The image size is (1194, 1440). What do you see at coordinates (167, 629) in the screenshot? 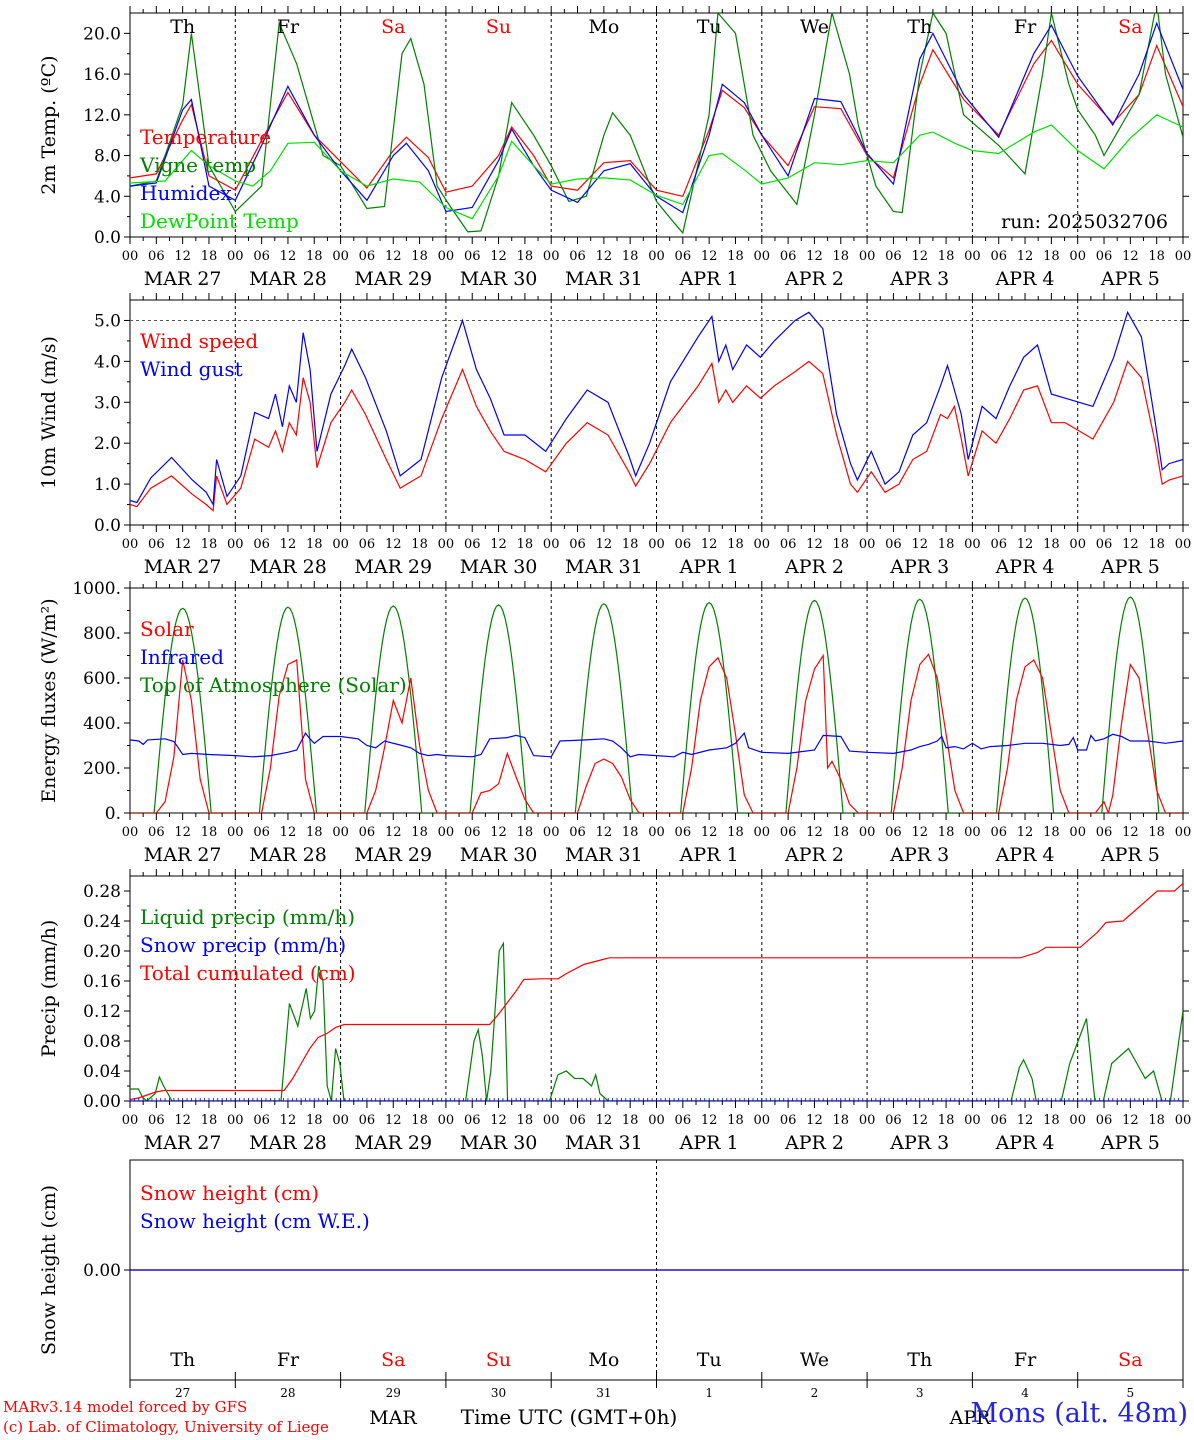
I see `legend-solar: Solar` at bounding box center [167, 629].